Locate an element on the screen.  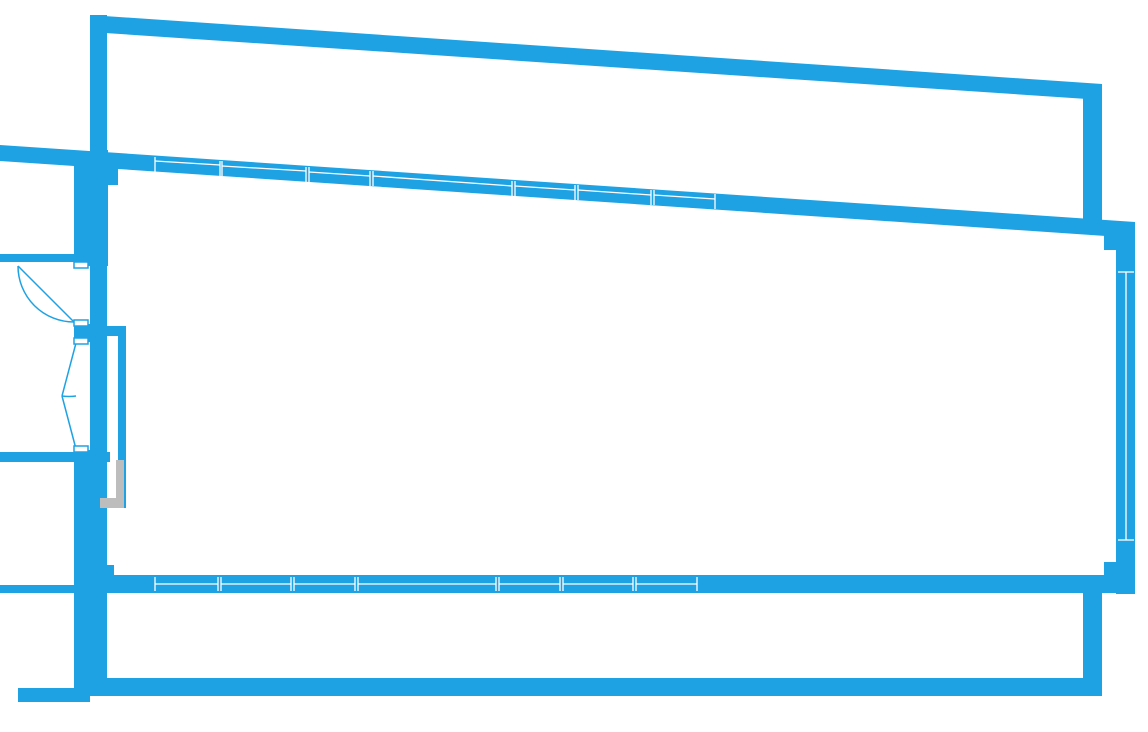
swing-door-arc is located at coordinates (46, 294).